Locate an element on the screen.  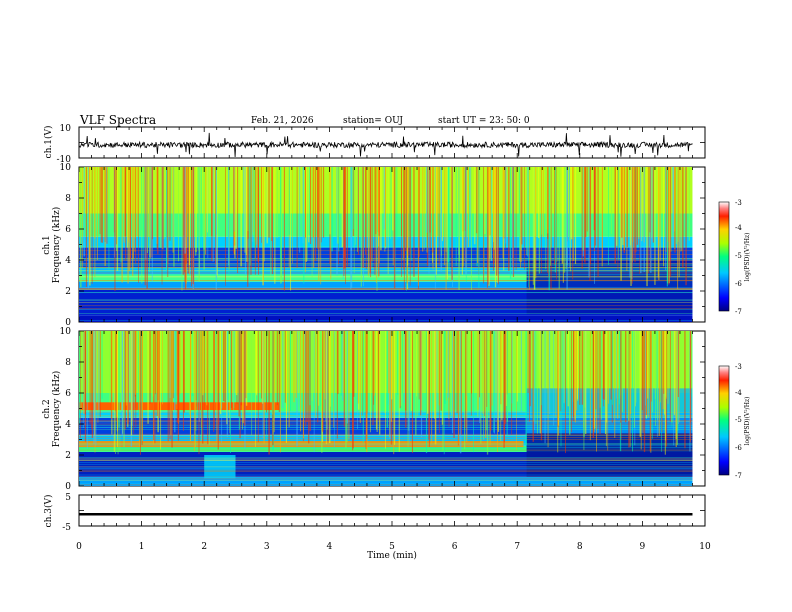
ch1-colorbar: -3 -4 -5 -6 -7 log(PSD)(V²/Hz) is located at coordinates (734, 257).